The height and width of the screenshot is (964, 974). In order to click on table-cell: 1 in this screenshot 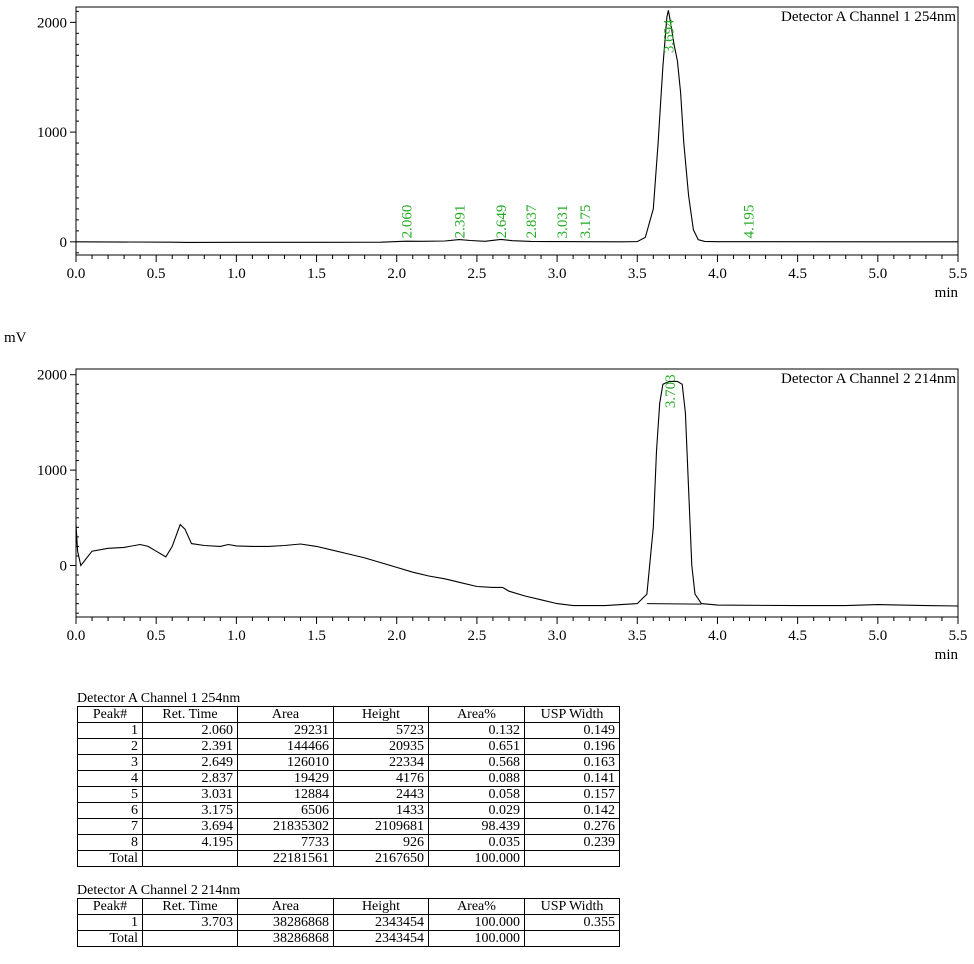, I will do `click(110, 922)`.